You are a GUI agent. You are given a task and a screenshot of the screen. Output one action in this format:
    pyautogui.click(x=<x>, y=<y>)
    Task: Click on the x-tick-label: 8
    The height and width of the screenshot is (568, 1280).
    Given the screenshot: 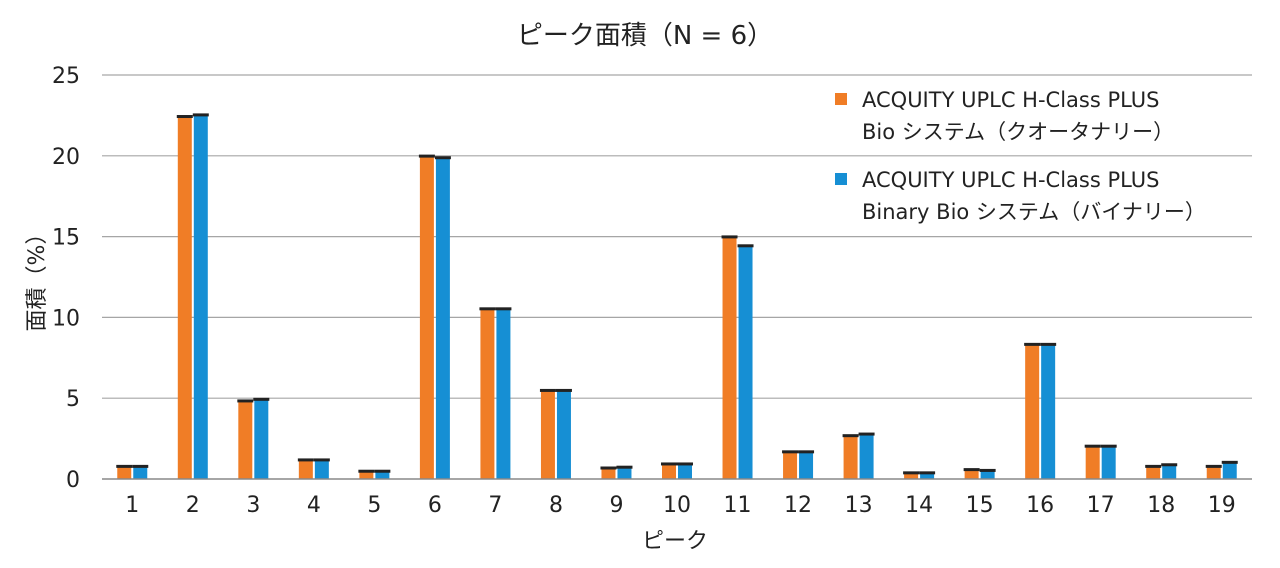 What is the action you would take?
    pyautogui.click(x=556, y=505)
    